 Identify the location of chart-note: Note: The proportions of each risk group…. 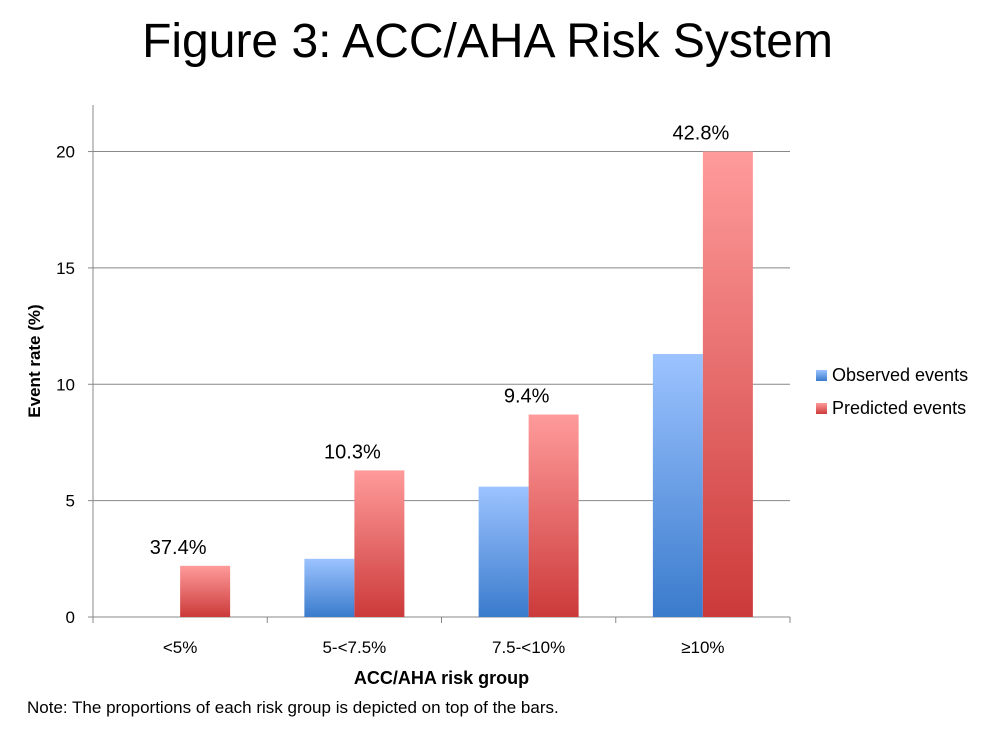
(293, 707).